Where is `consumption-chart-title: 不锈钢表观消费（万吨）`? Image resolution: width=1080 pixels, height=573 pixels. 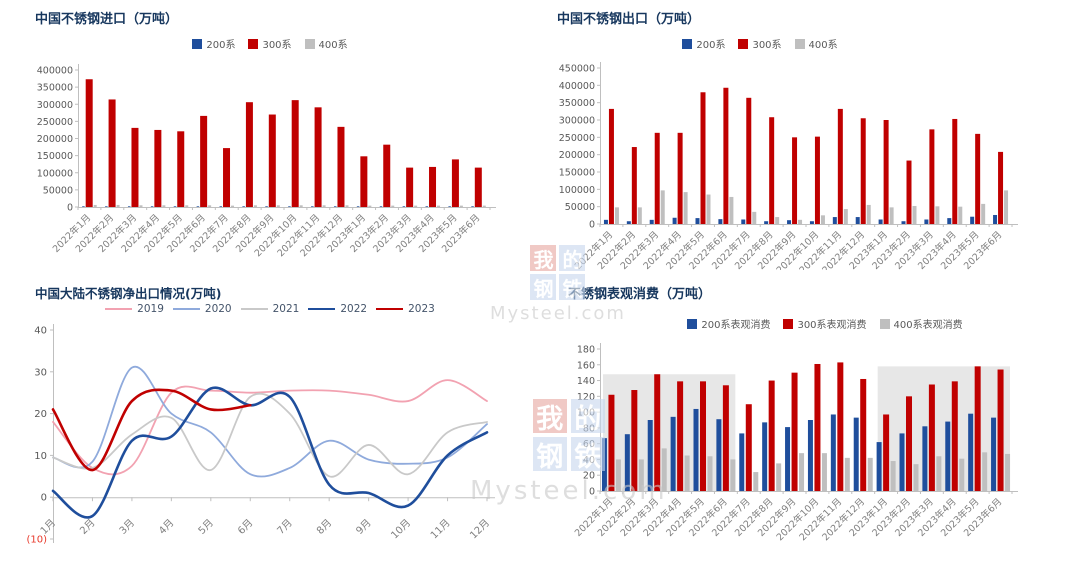
consumption-chart-title: 不锈钢表观消费（万吨） is located at coordinates (640, 294).